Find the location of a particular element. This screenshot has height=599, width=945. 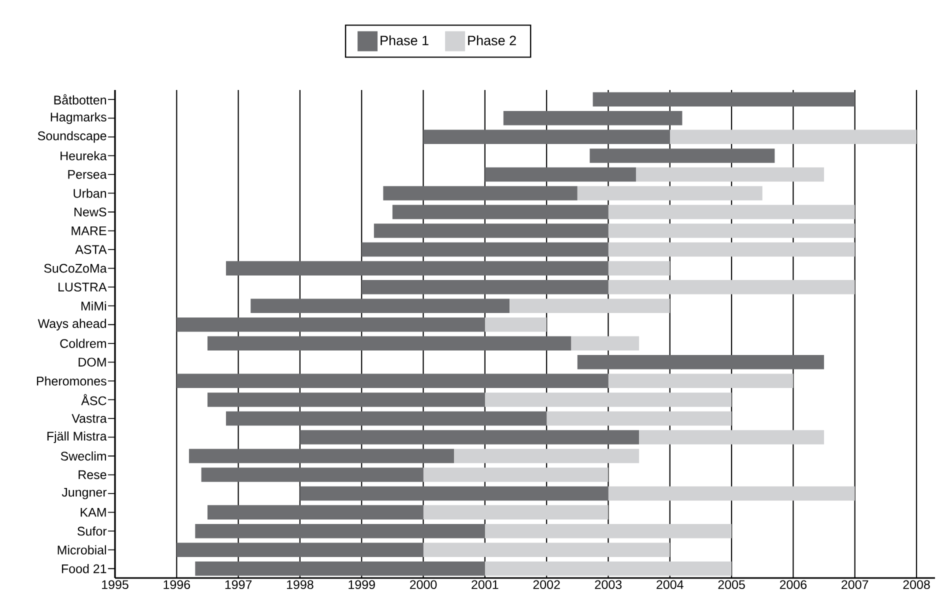

y-tick-label: Heureka is located at coordinates (83, 155).